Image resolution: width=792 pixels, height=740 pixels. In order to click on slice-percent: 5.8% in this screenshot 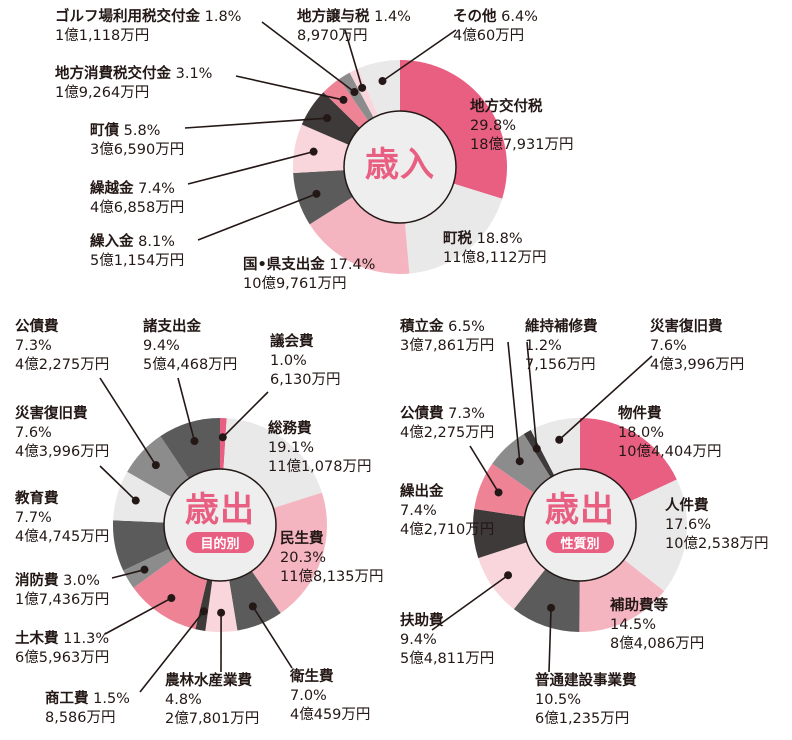, I will do `click(140, 131)`.